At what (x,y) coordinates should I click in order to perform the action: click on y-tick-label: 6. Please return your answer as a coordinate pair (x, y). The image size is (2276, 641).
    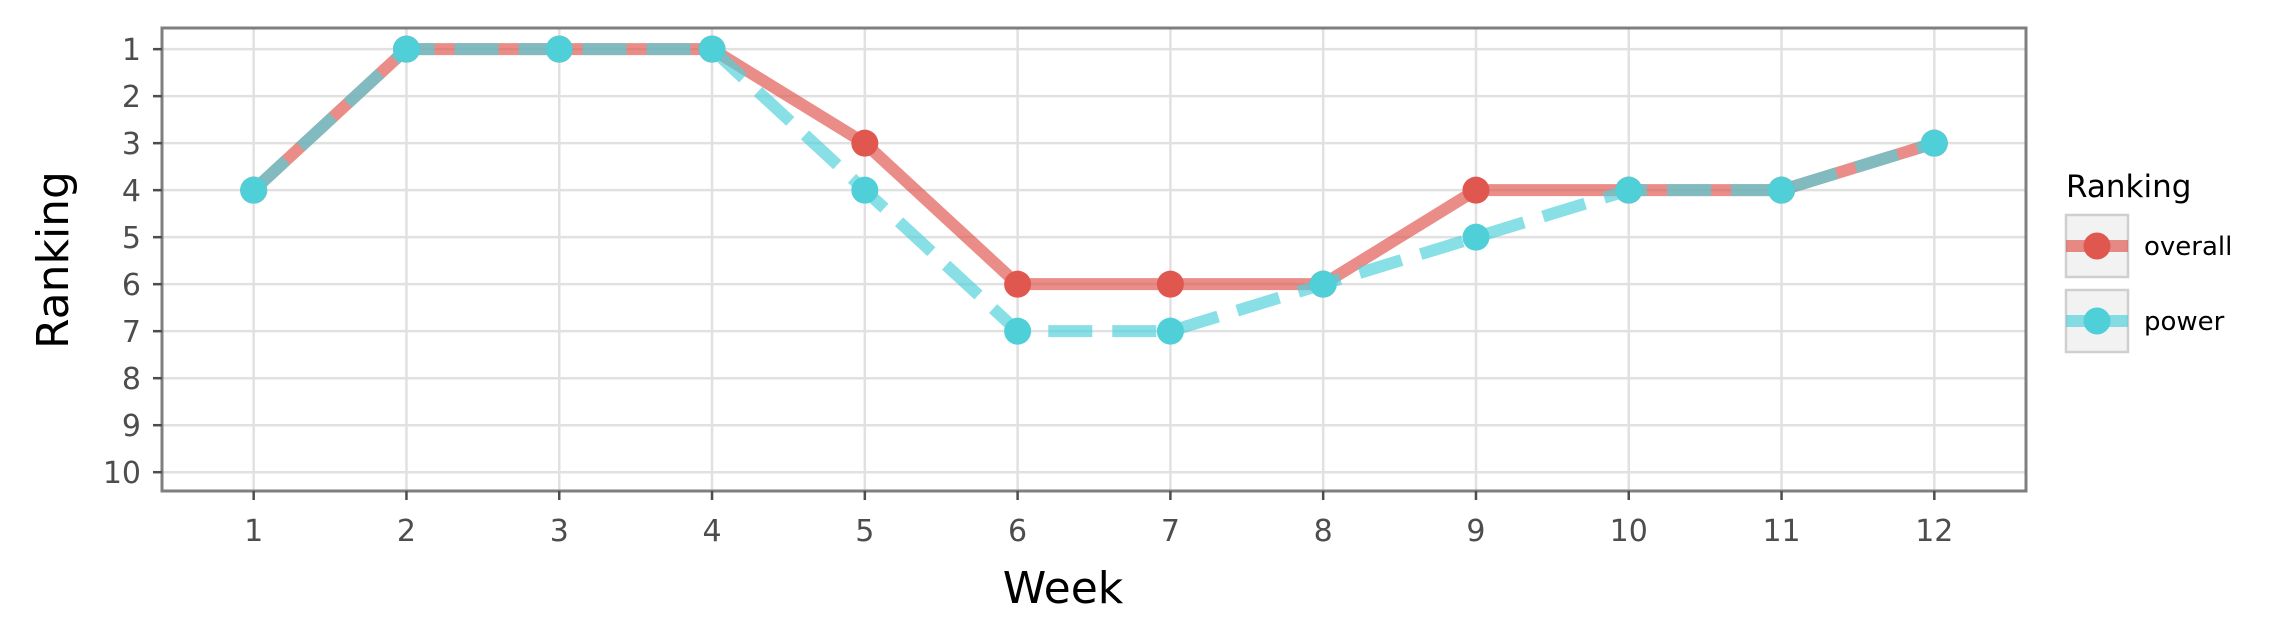
    Looking at the image, I should click on (131, 285).